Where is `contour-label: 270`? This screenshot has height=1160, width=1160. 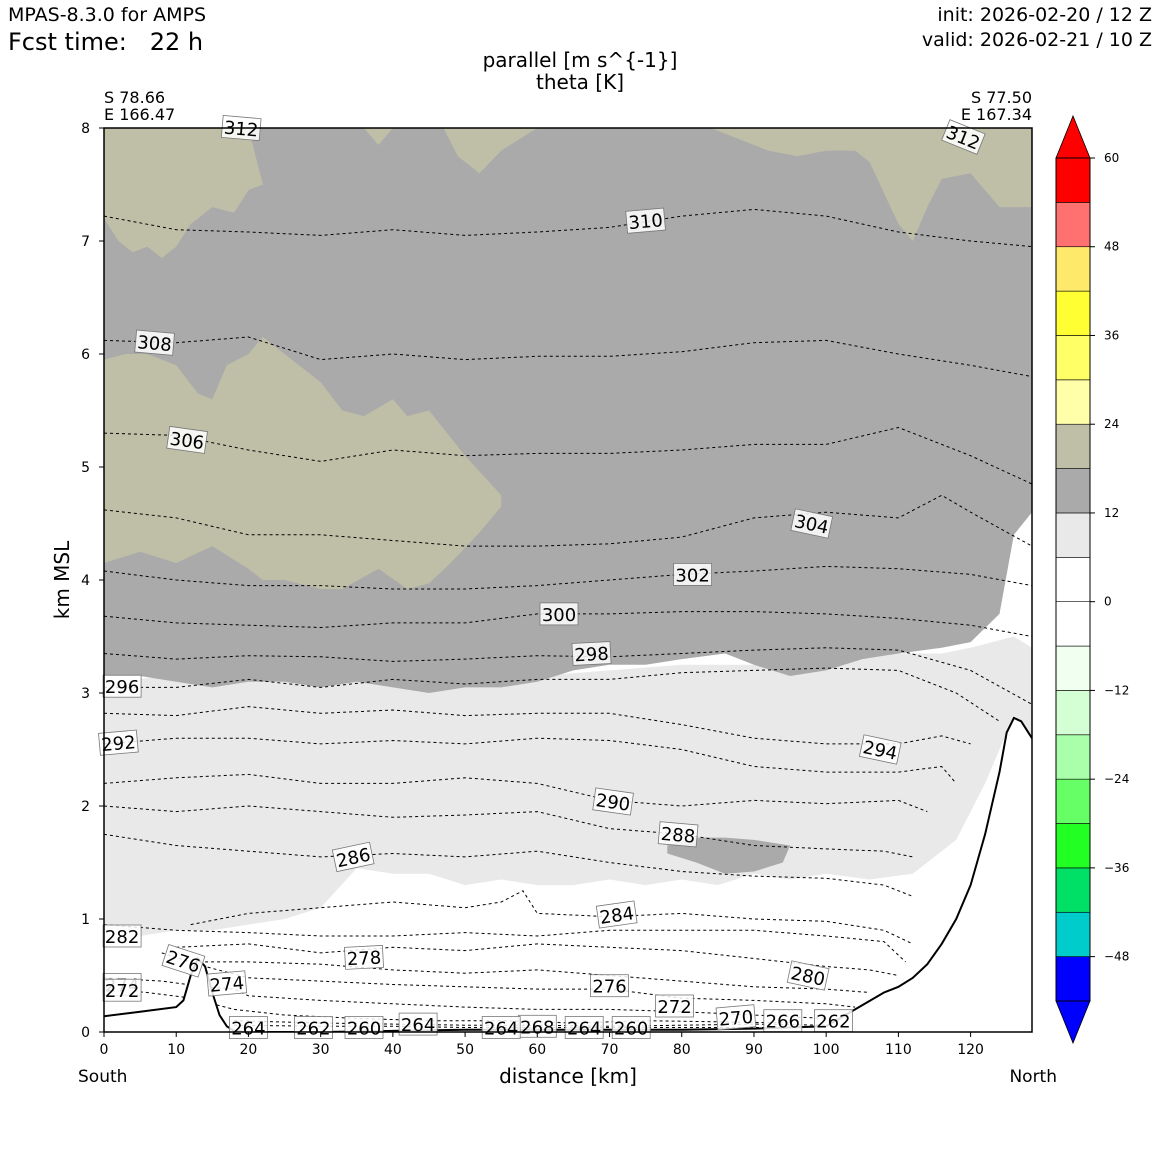 contour-label: 270 is located at coordinates (736, 1017).